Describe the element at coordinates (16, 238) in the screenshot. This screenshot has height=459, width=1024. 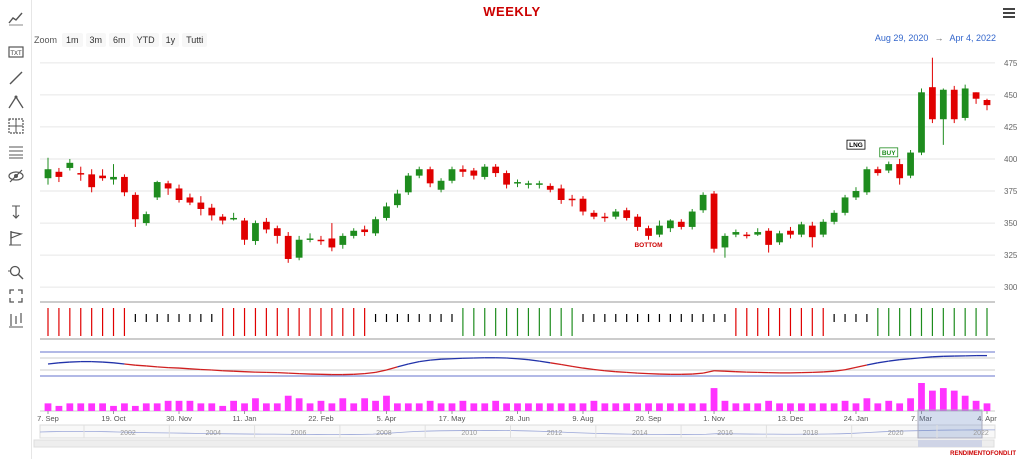
I see `flag-icon` at that location.